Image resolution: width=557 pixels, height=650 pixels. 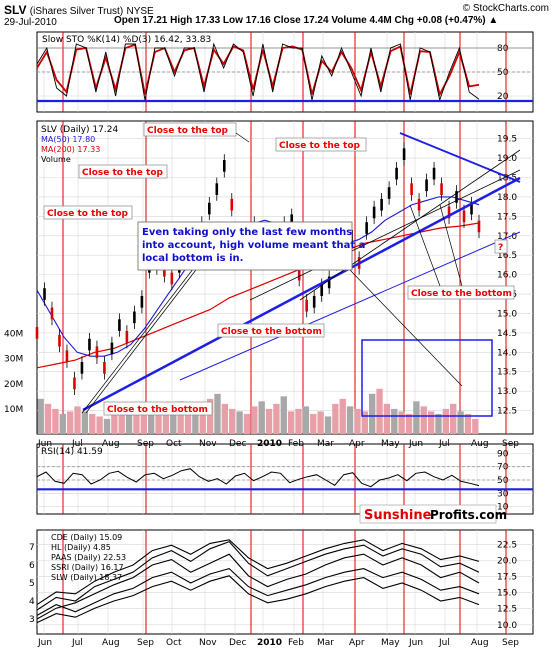 I want to click on price-tick-label: 18.5, so click(x=507, y=179).